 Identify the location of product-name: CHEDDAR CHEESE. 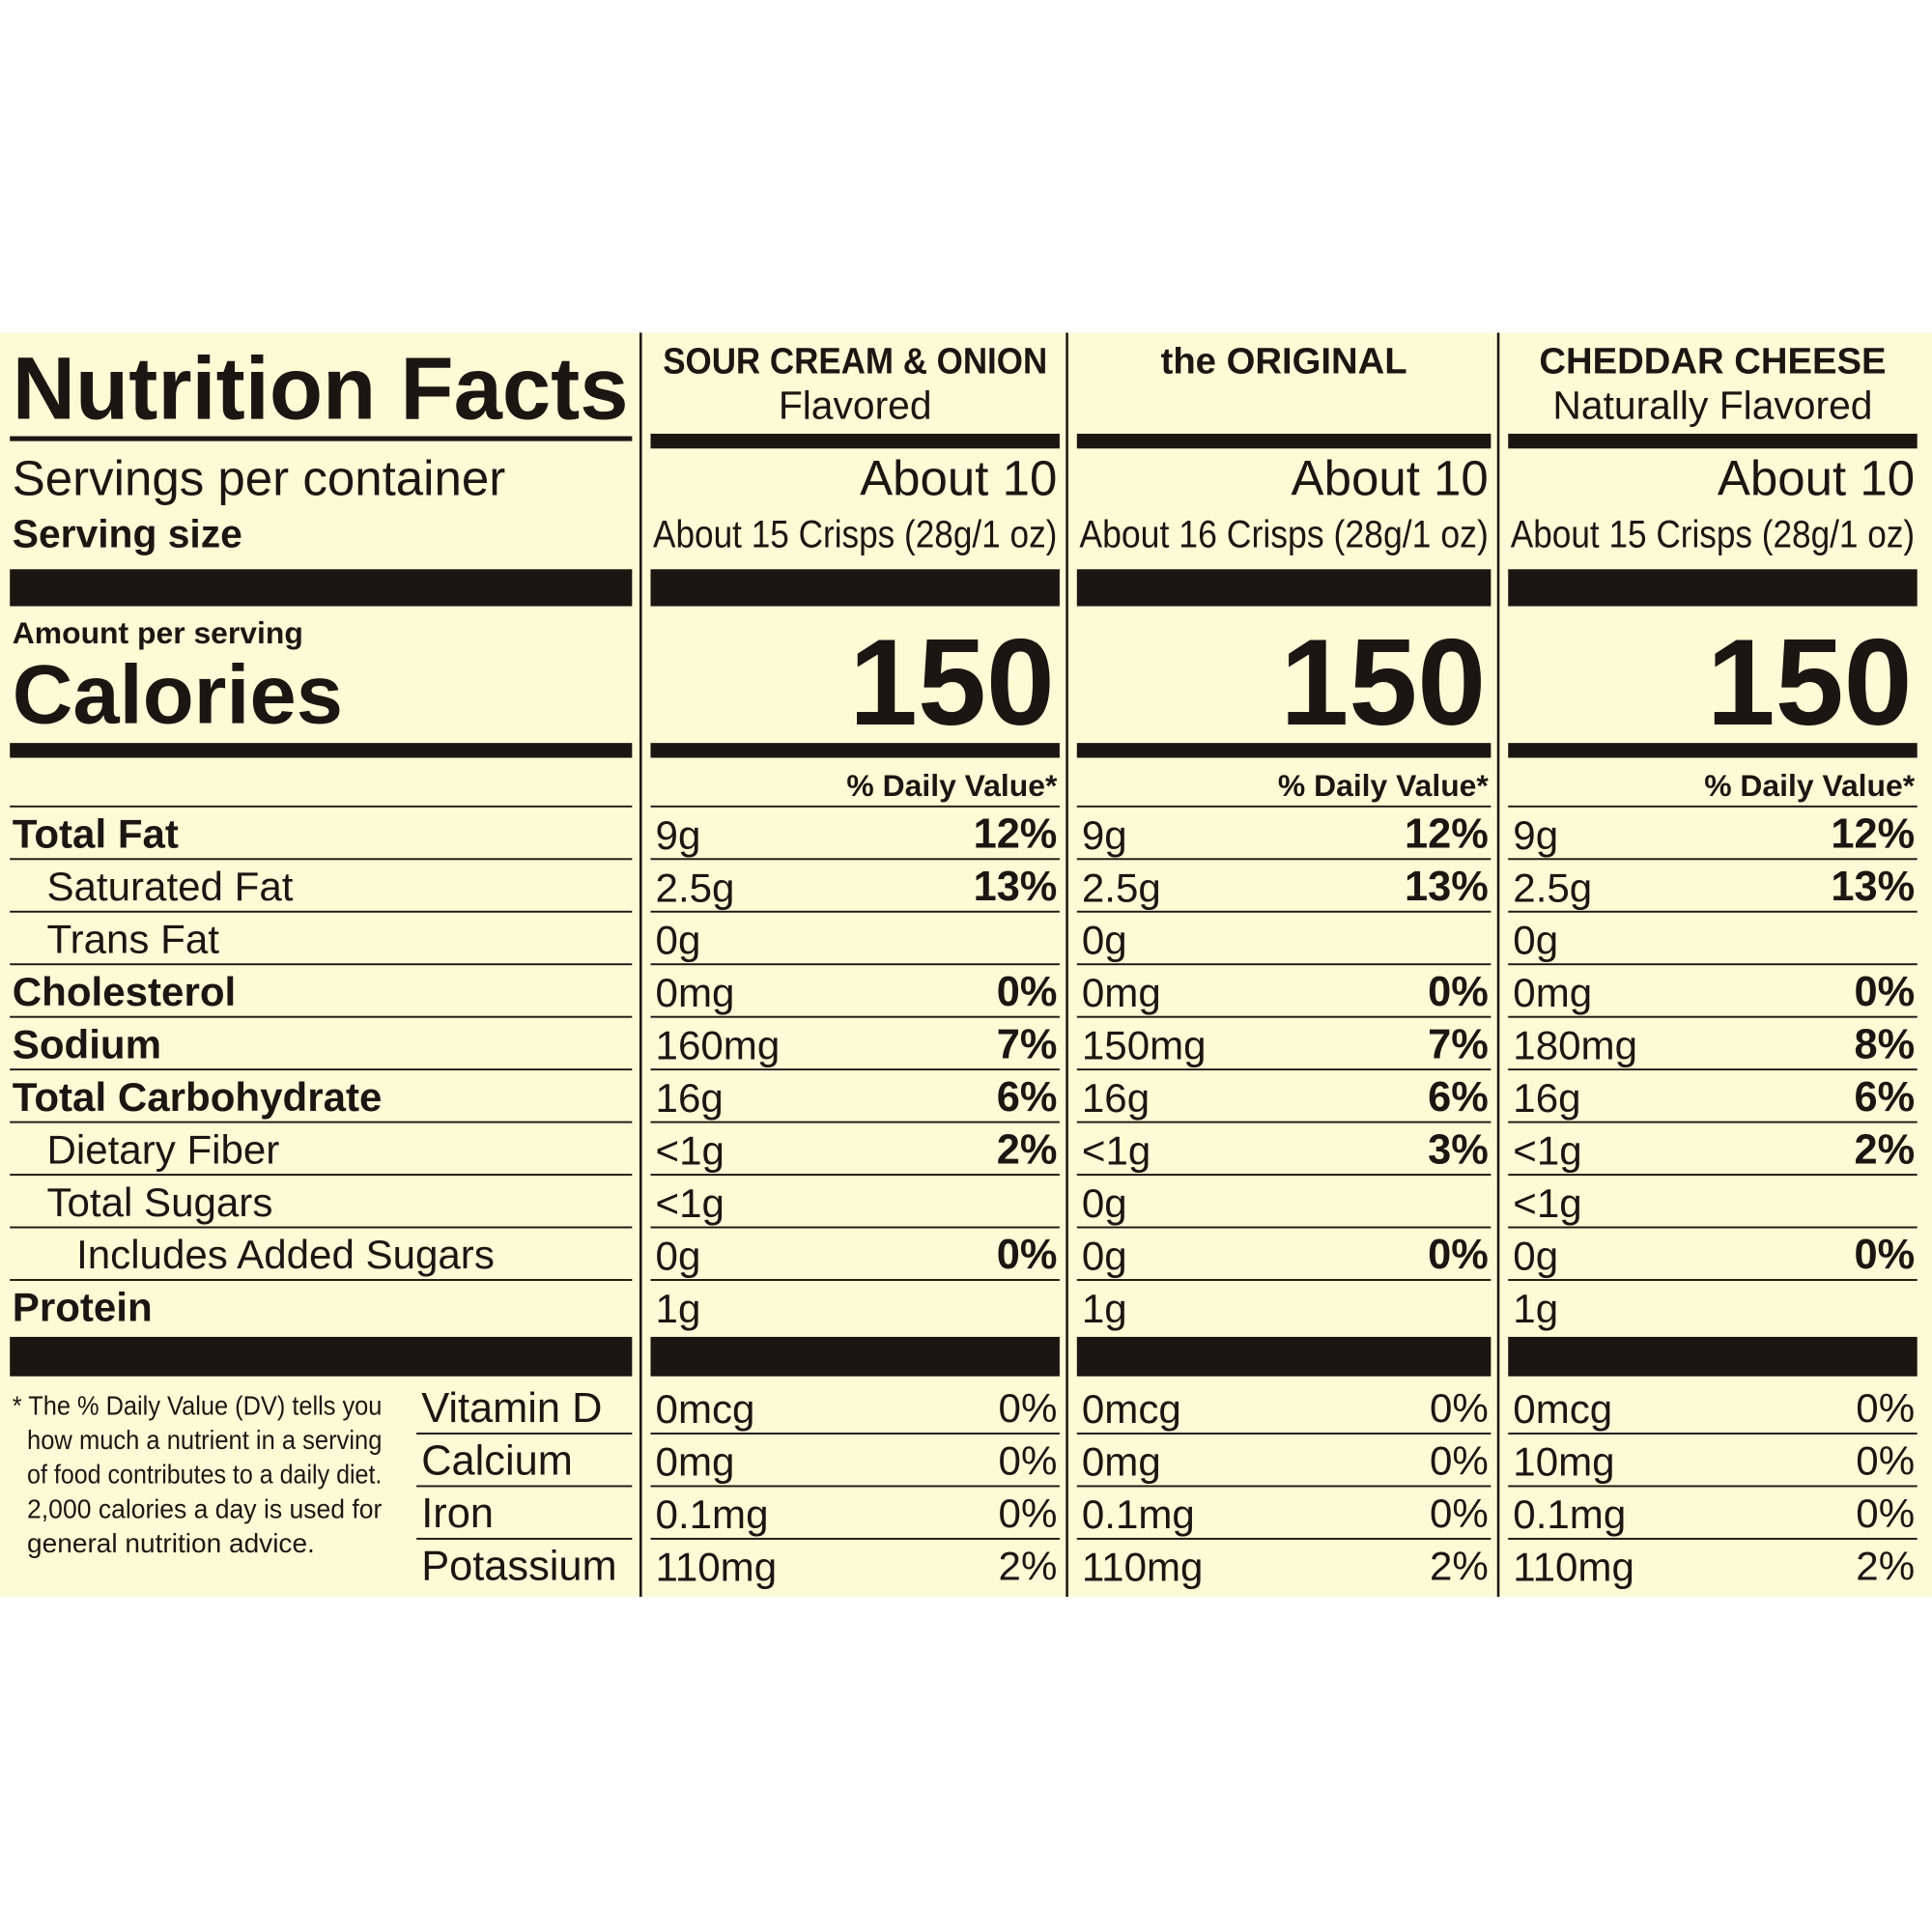
(1712, 361).